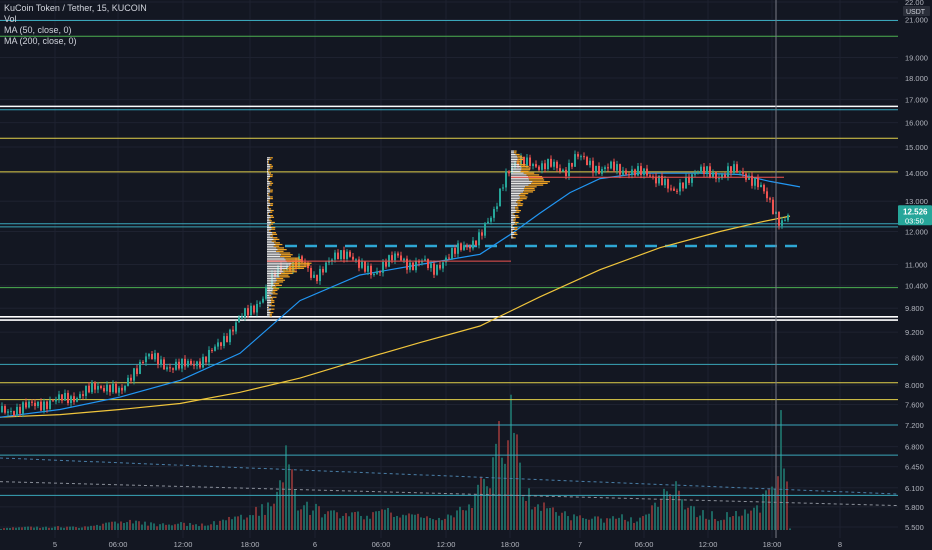 The image size is (932, 550). Describe the element at coordinates (55, 544) in the screenshot. I see `time-tick-label: 5` at that location.